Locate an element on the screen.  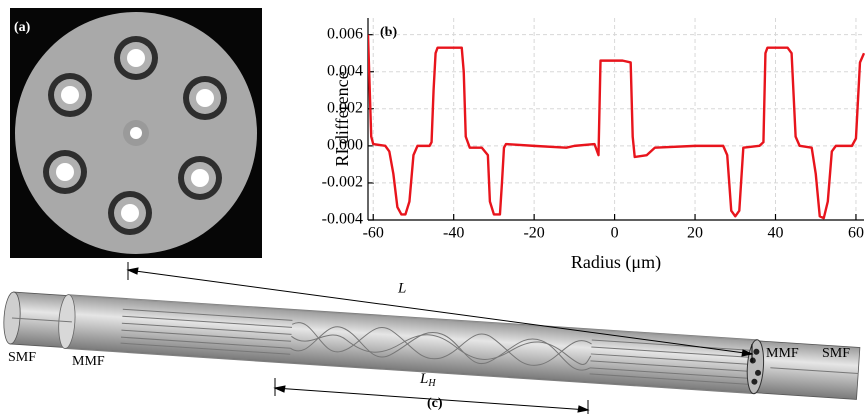
helix-length-label: LH is located at coordinates (427, 380).